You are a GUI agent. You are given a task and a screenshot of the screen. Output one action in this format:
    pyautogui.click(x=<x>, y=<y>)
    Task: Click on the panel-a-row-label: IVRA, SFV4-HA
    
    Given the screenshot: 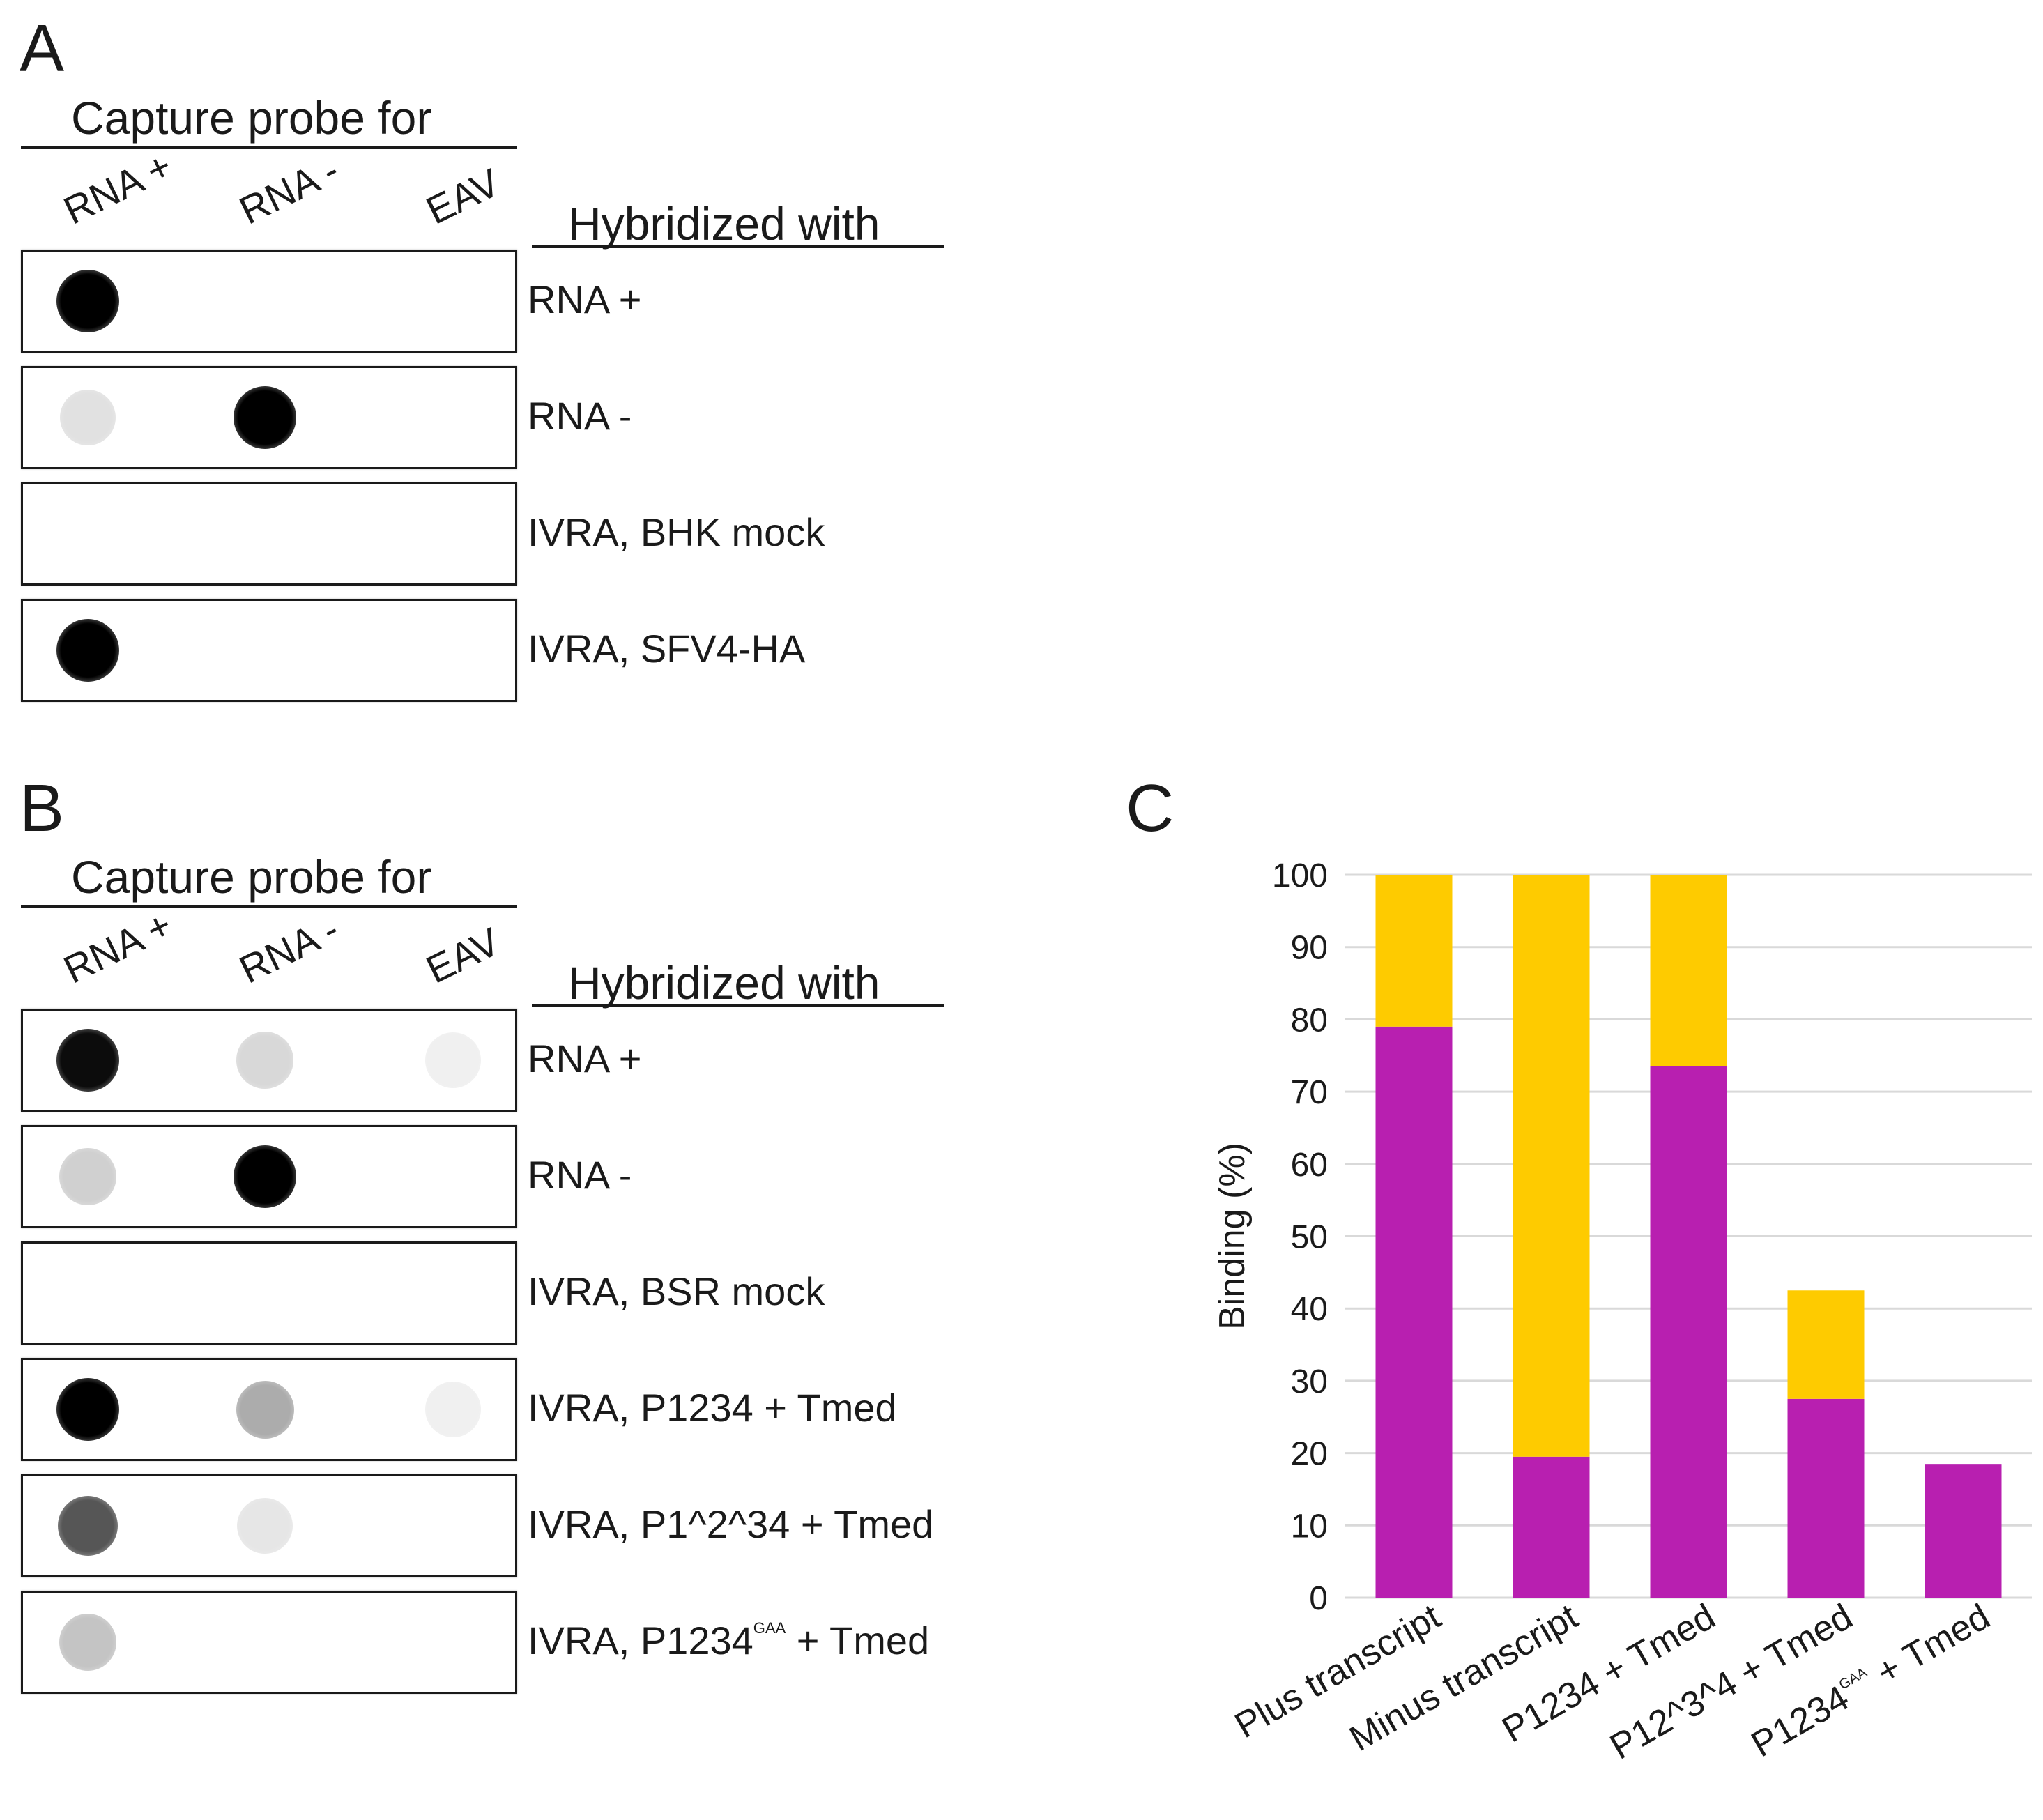 What is the action you would take?
    pyautogui.click(x=667, y=648)
    